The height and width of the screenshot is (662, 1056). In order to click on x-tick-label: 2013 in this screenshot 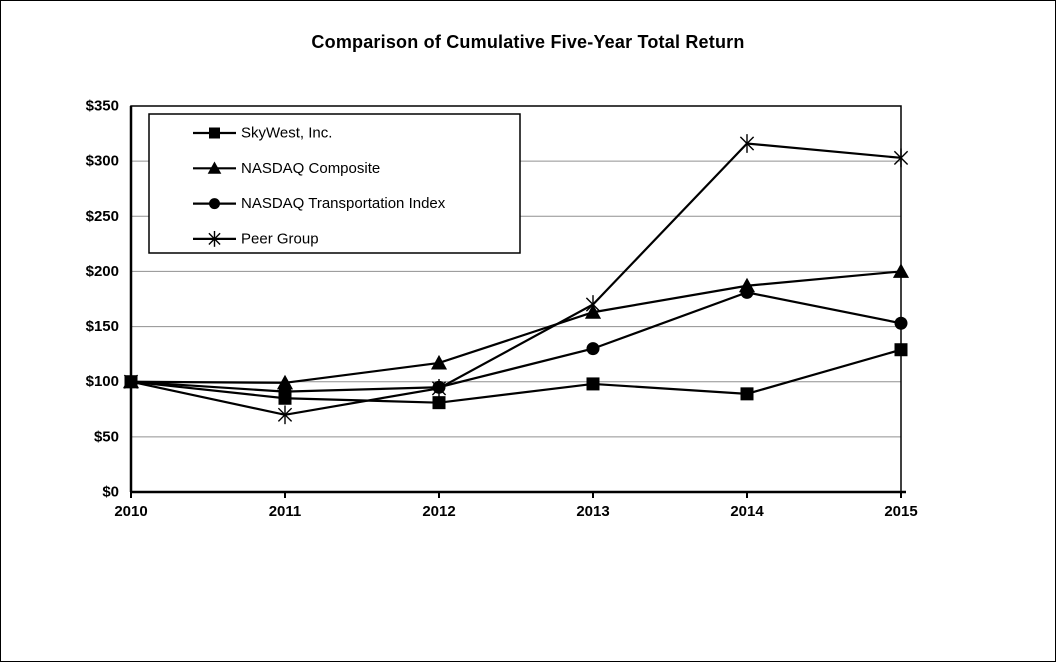, I will do `click(592, 511)`.